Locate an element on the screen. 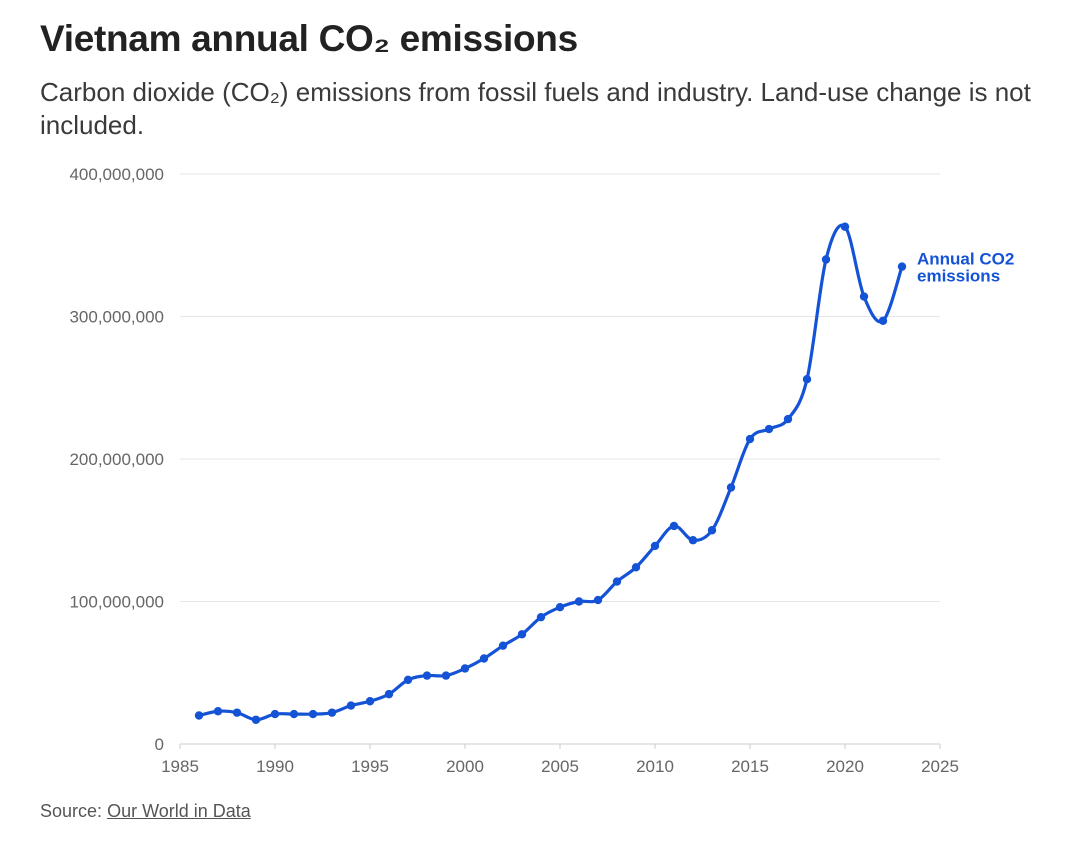 This screenshot has width=1089, height=842. x-tick-label: 2015 is located at coordinates (750, 766).